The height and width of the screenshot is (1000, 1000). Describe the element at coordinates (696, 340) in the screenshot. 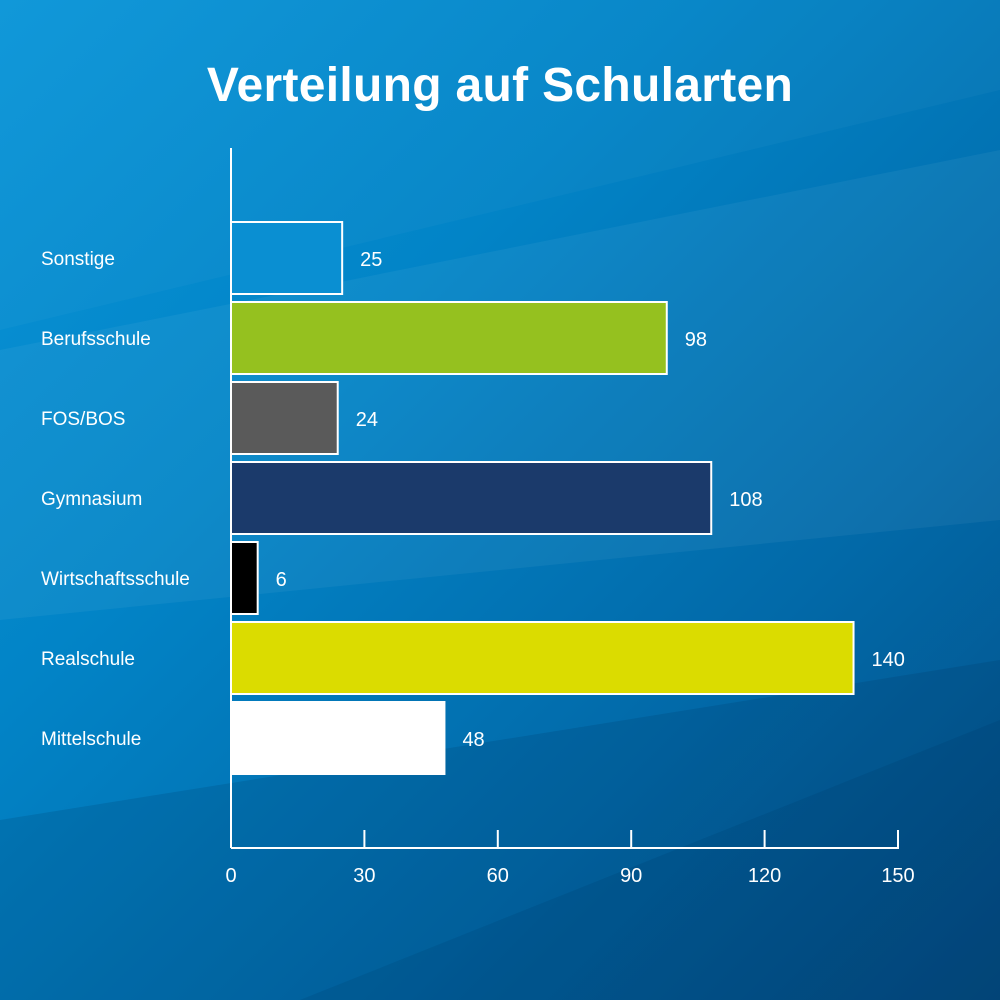

I see `value-label-1: 98` at that location.